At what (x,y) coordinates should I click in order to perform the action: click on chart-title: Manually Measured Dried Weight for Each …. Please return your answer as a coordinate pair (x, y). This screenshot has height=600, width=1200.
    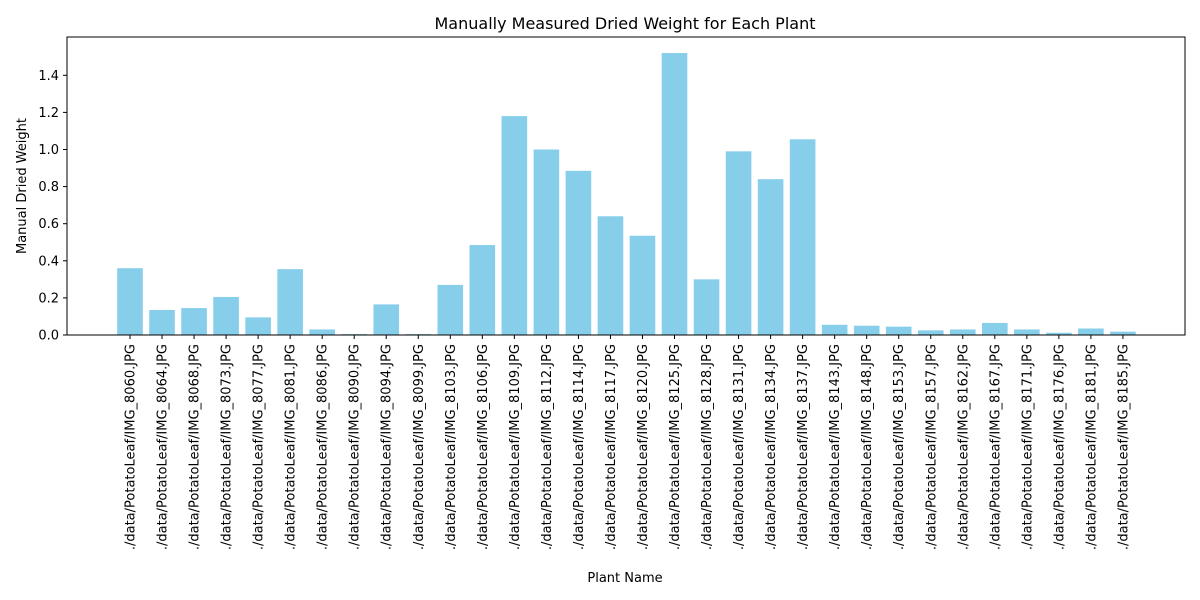
    Looking at the image, I should click on (625, 23).